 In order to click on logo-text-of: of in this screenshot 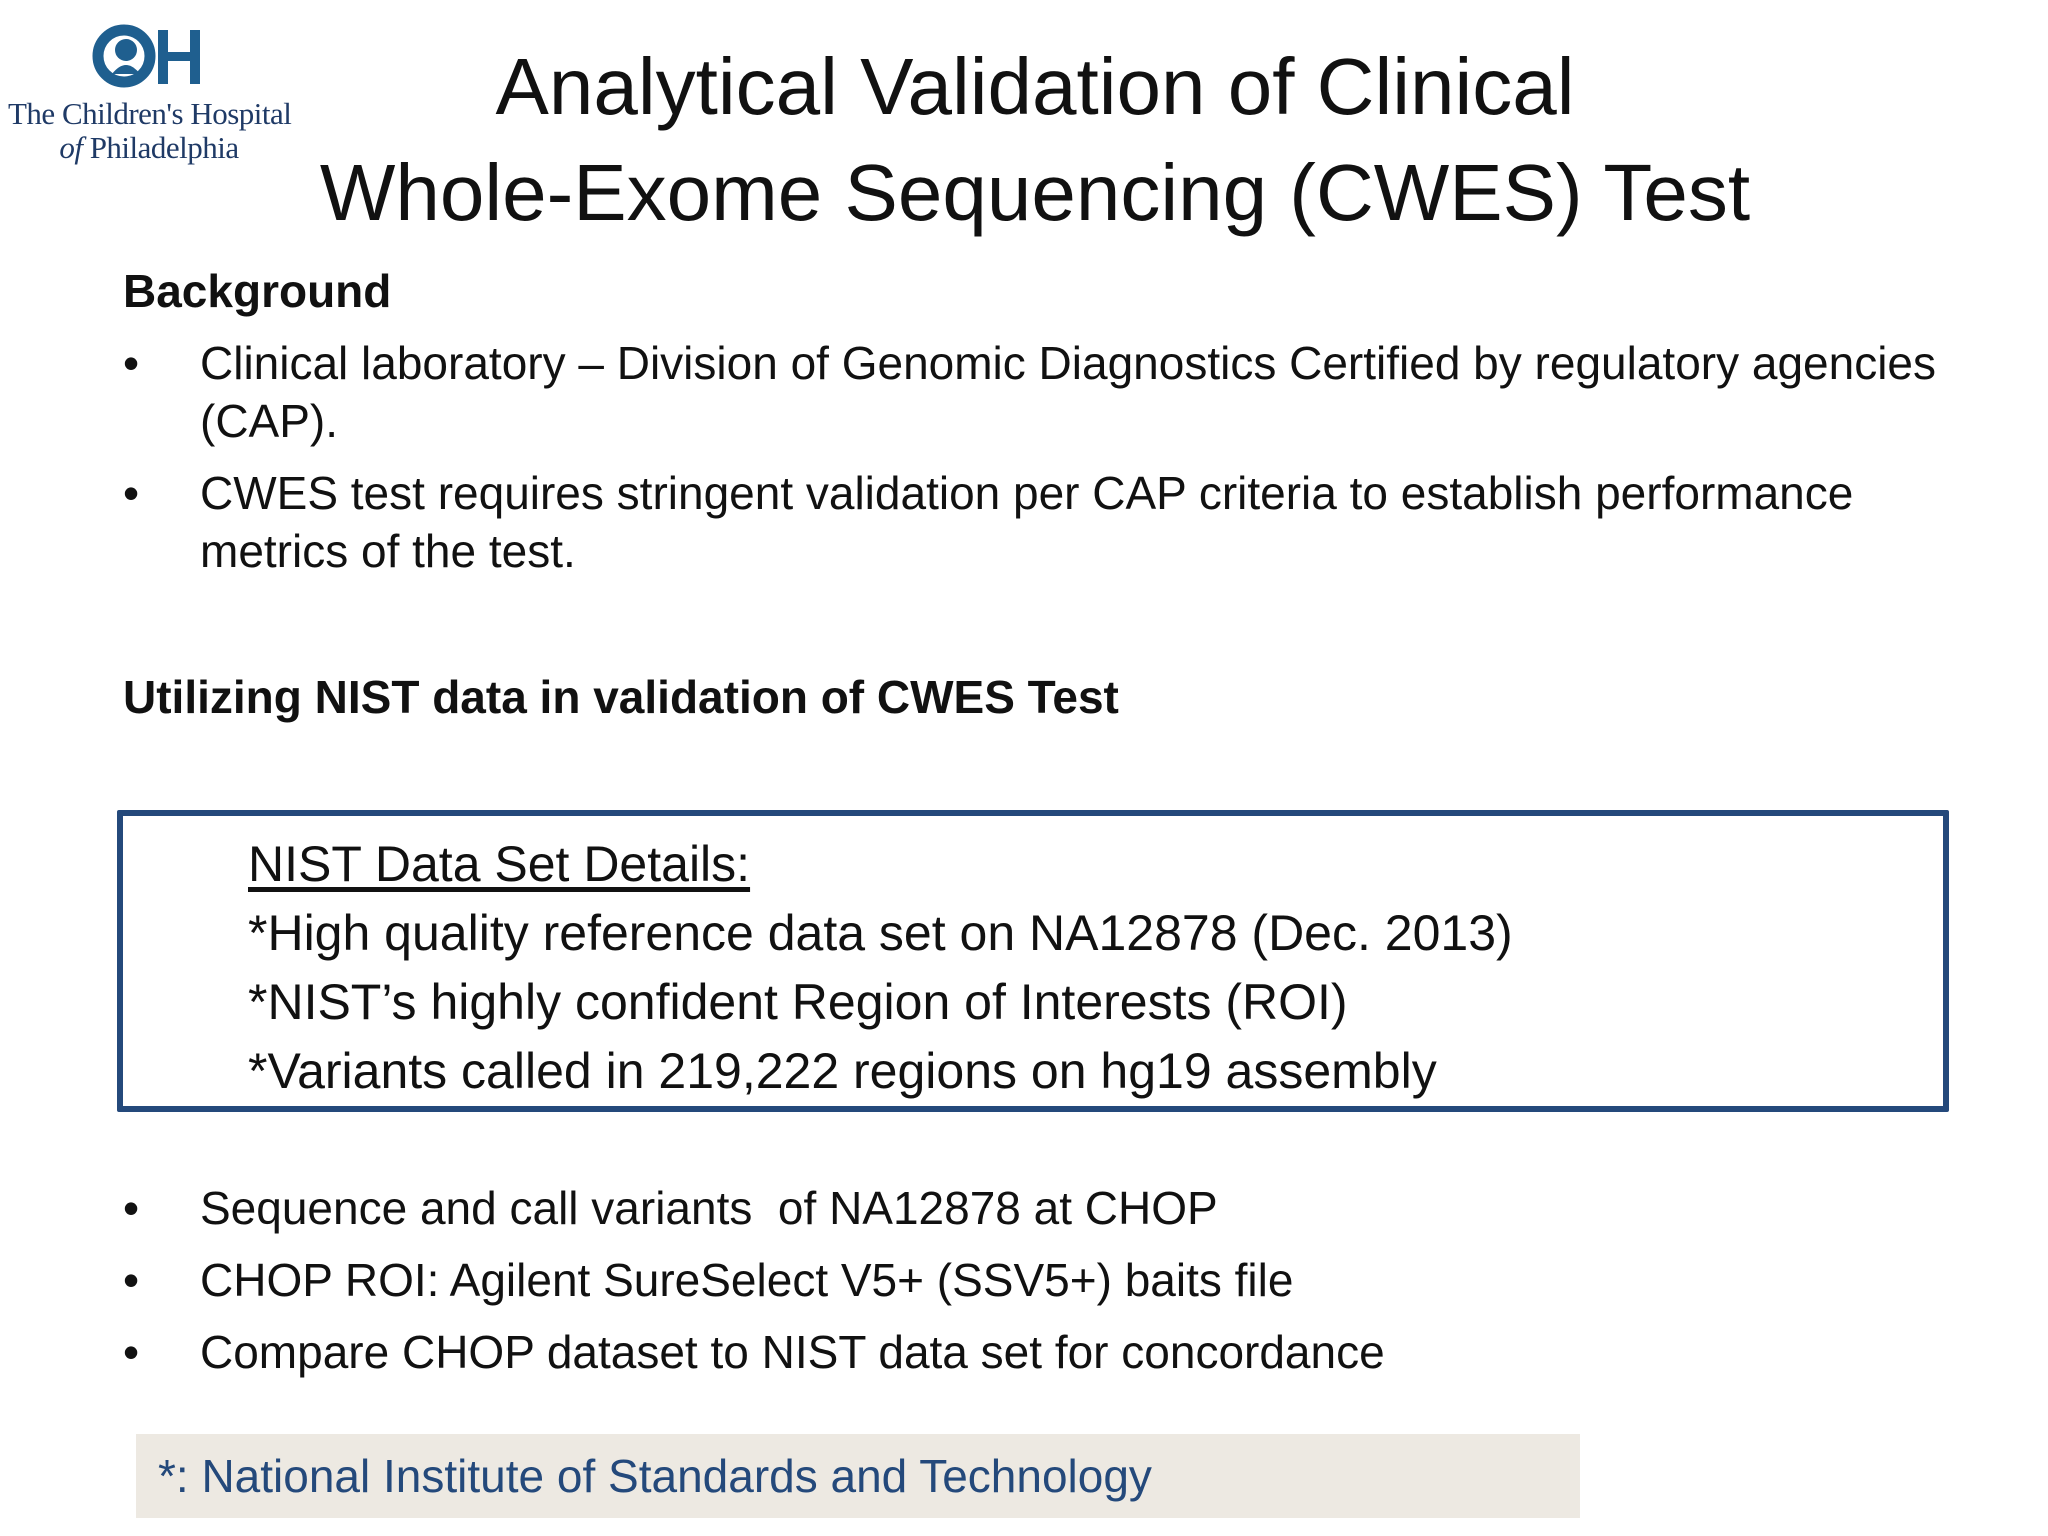, I will do `click(71, 147)`.